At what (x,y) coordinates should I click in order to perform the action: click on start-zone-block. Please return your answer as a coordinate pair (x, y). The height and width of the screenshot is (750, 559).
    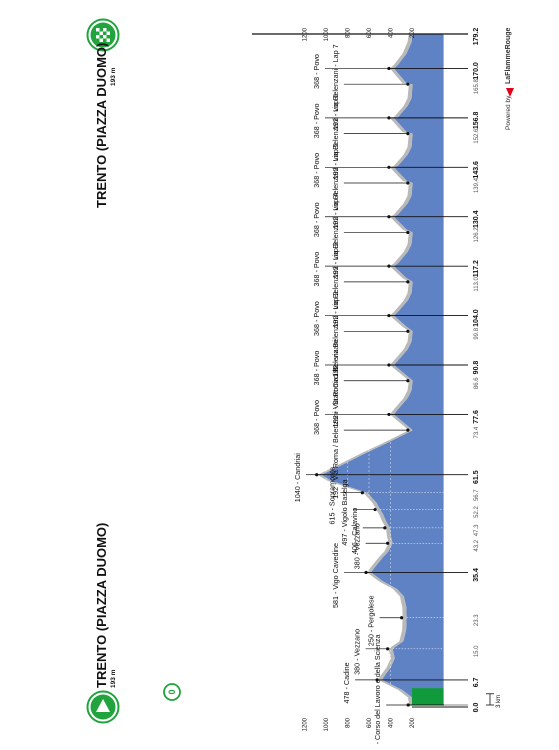
    Looking at the image, I should click on (428, 696).